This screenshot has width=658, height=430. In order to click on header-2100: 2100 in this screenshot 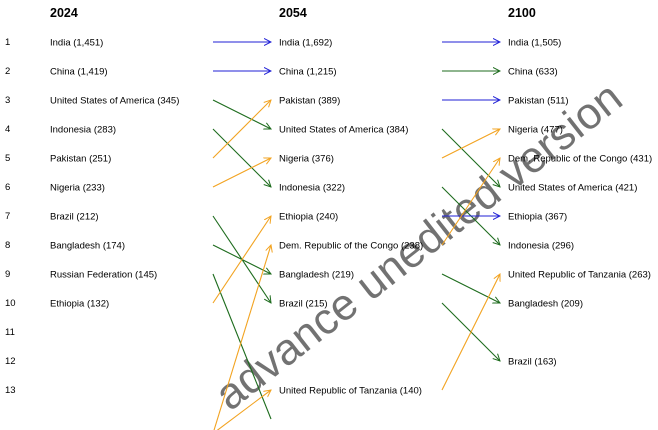, I will do `click(522, 13)`.